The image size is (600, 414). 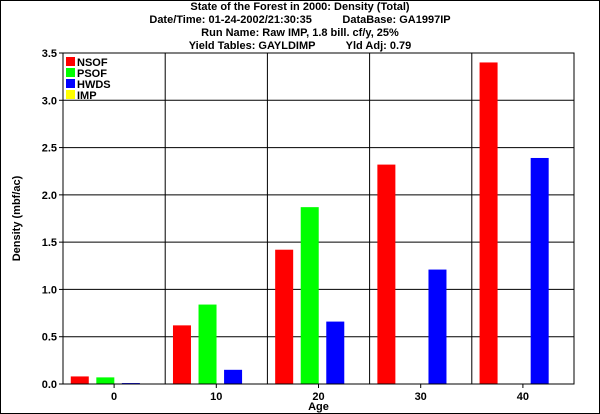 I want to click on y-tick-label: 0.0, so click(x=49, y=385).